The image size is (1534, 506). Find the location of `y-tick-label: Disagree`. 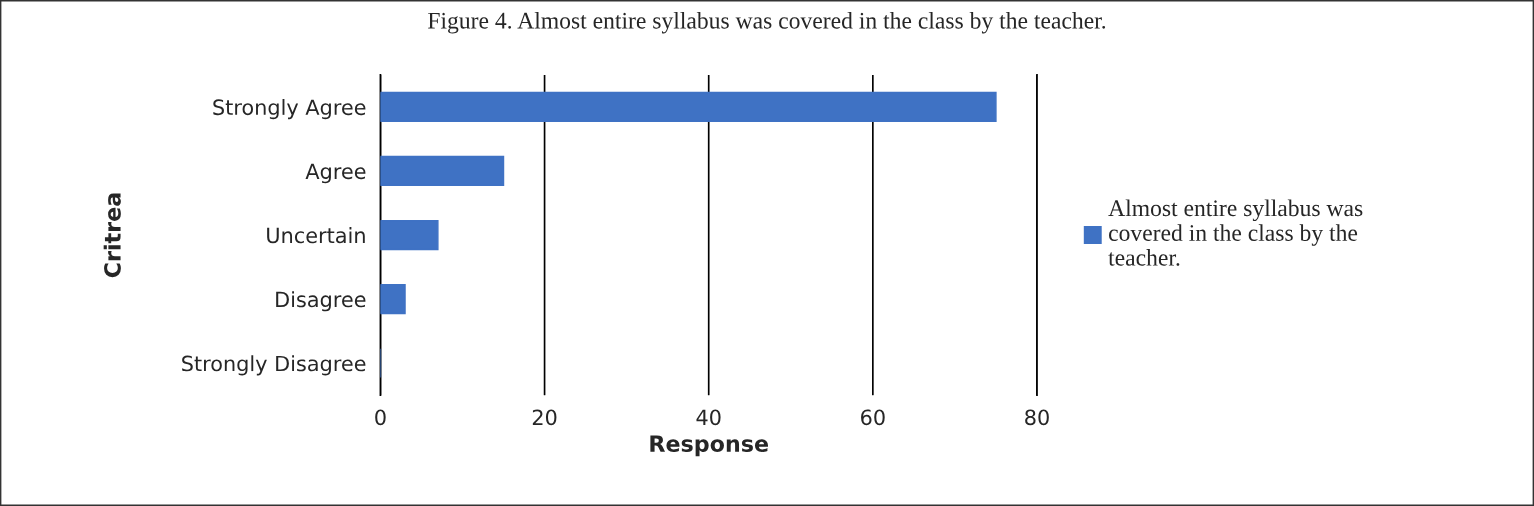

y-tick-label: Disagree is located at coordinates (321, 301).